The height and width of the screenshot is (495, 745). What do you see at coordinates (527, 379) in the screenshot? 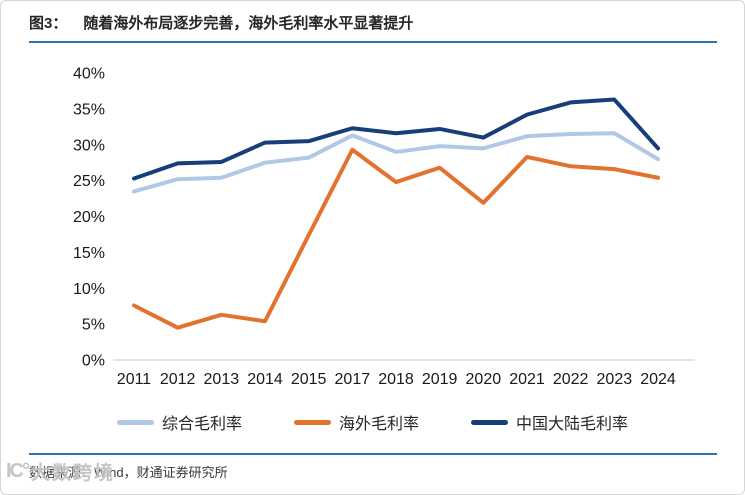
I see `x-tick-label: 2021` at bounding box center [527, 379].